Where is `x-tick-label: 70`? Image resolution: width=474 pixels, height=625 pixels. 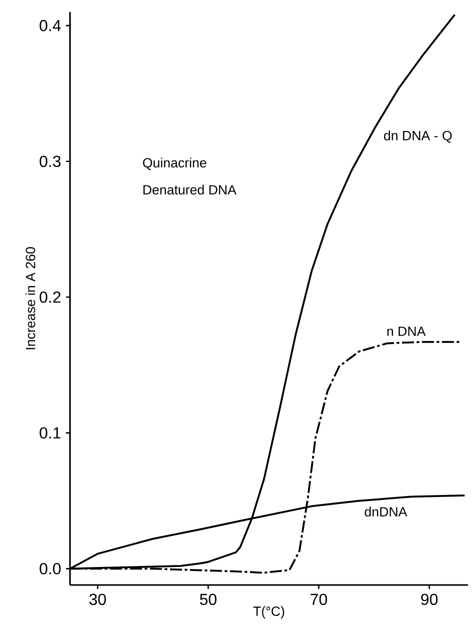
x-tick-label: 70 is located at coordinates (319, 600).